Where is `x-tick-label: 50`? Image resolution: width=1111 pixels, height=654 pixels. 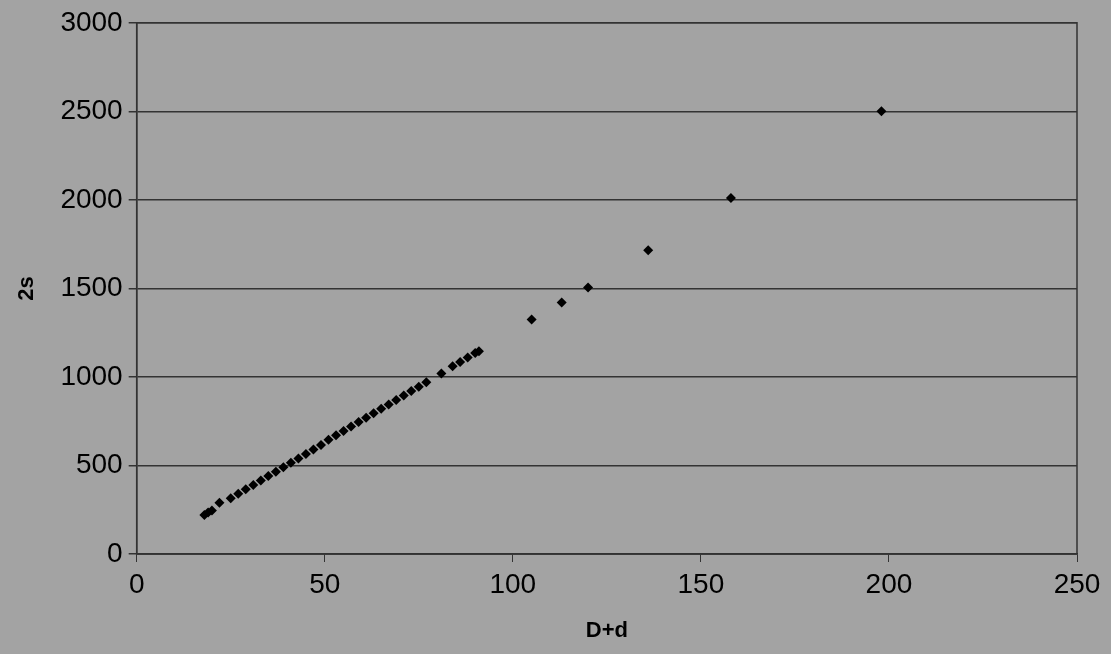 x-tick-label: 50 is located at coordinates (325, 583).